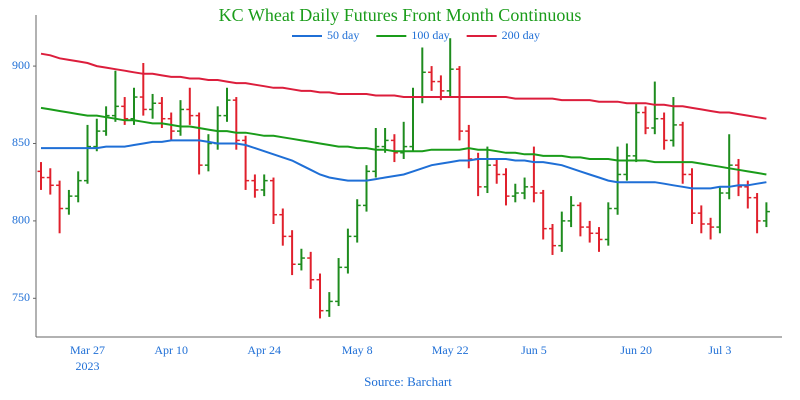 Image resolution: width=800 pixels, height=400 pixels. What do you see at coordinates (719, 350) in the screenshot?
I see `x-tick-label: Jul 3` at bounding box center [719, 350].